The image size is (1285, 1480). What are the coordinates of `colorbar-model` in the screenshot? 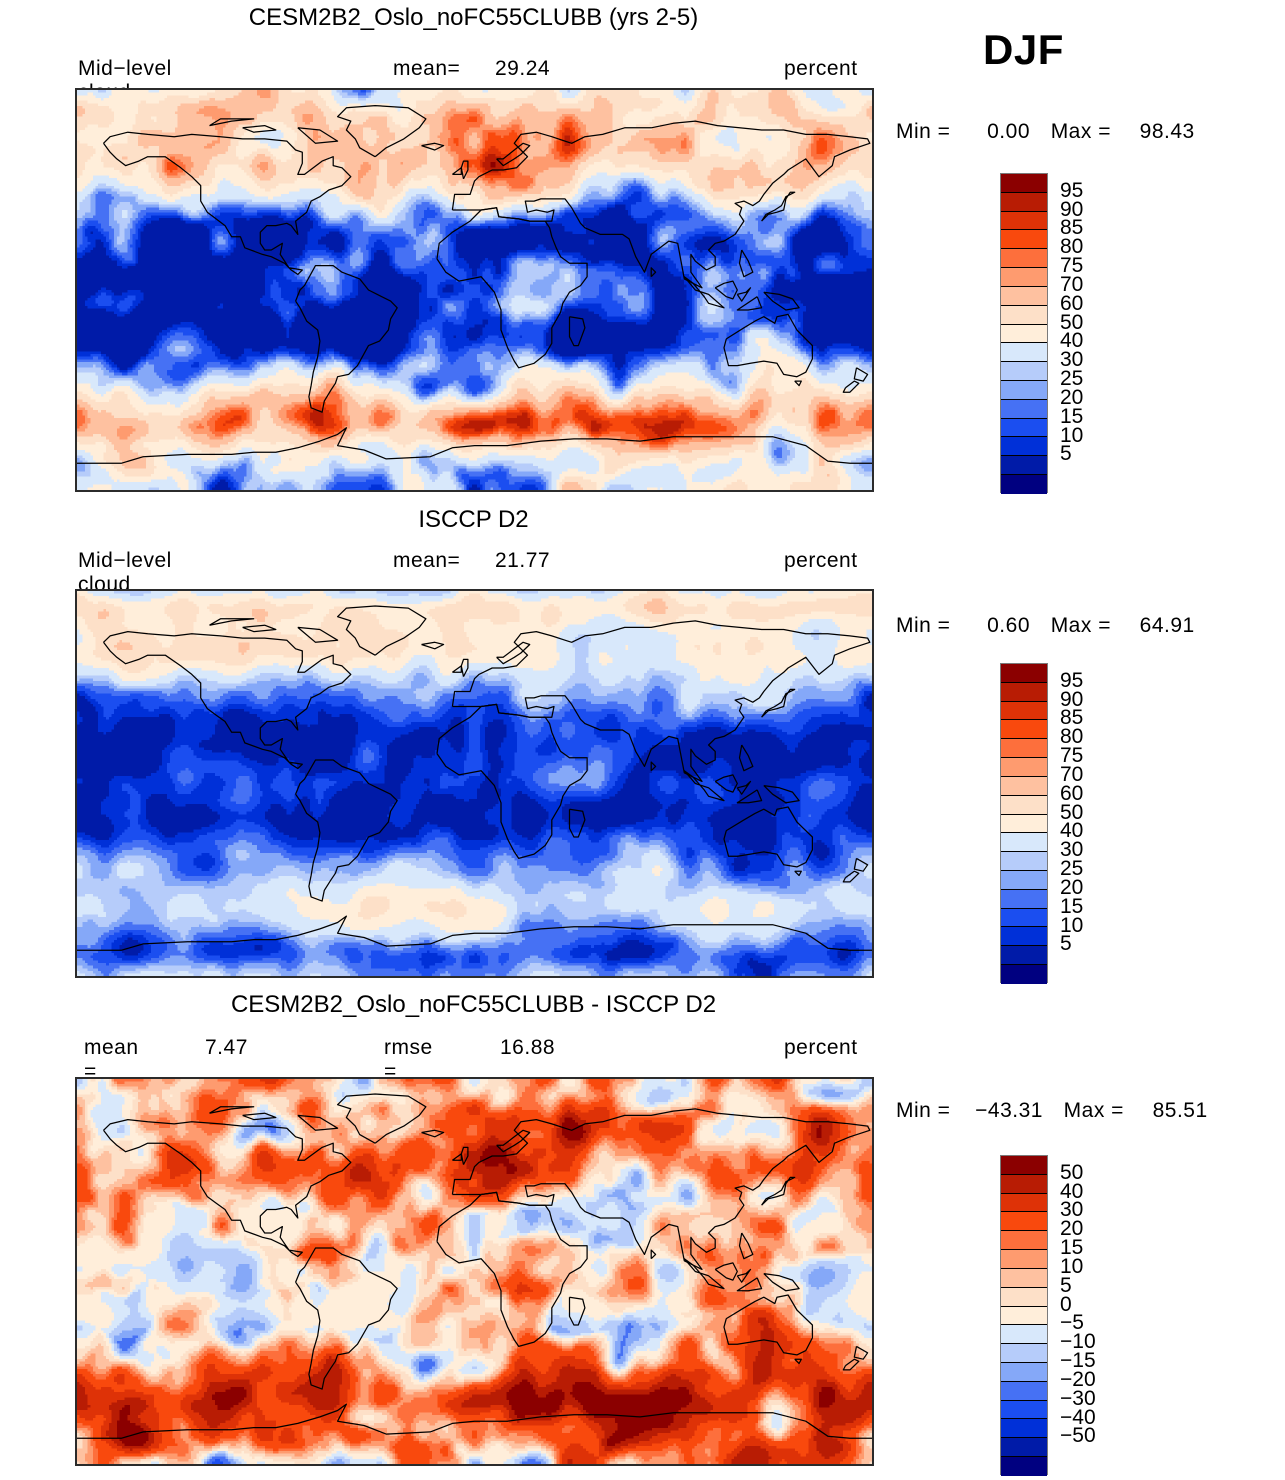 It's located at (1024, 333).